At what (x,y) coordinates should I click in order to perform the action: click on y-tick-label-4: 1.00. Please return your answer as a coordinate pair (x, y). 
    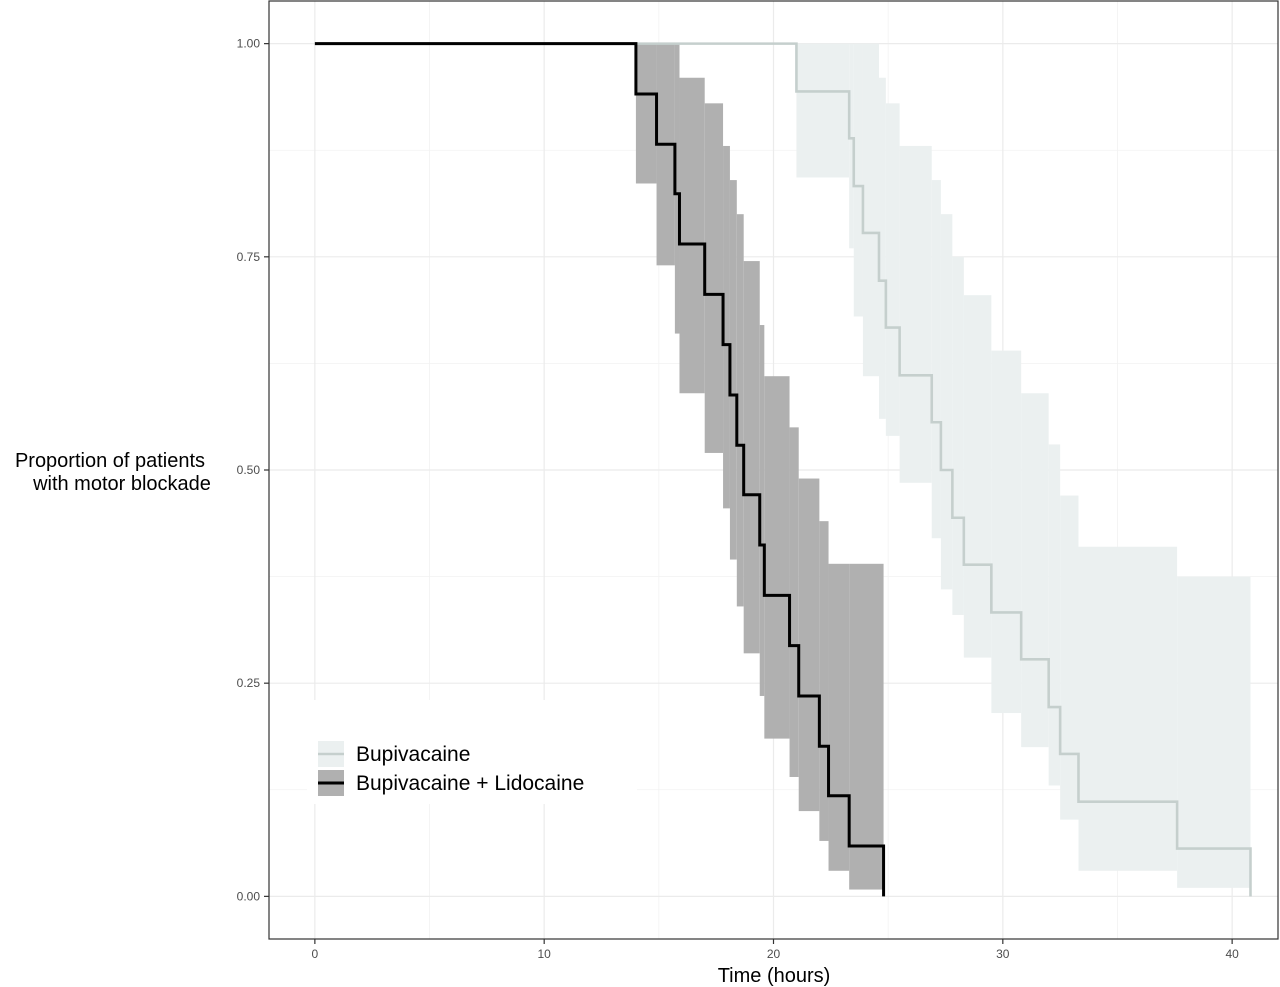
    Looking at the image, I should click on (249, 44).